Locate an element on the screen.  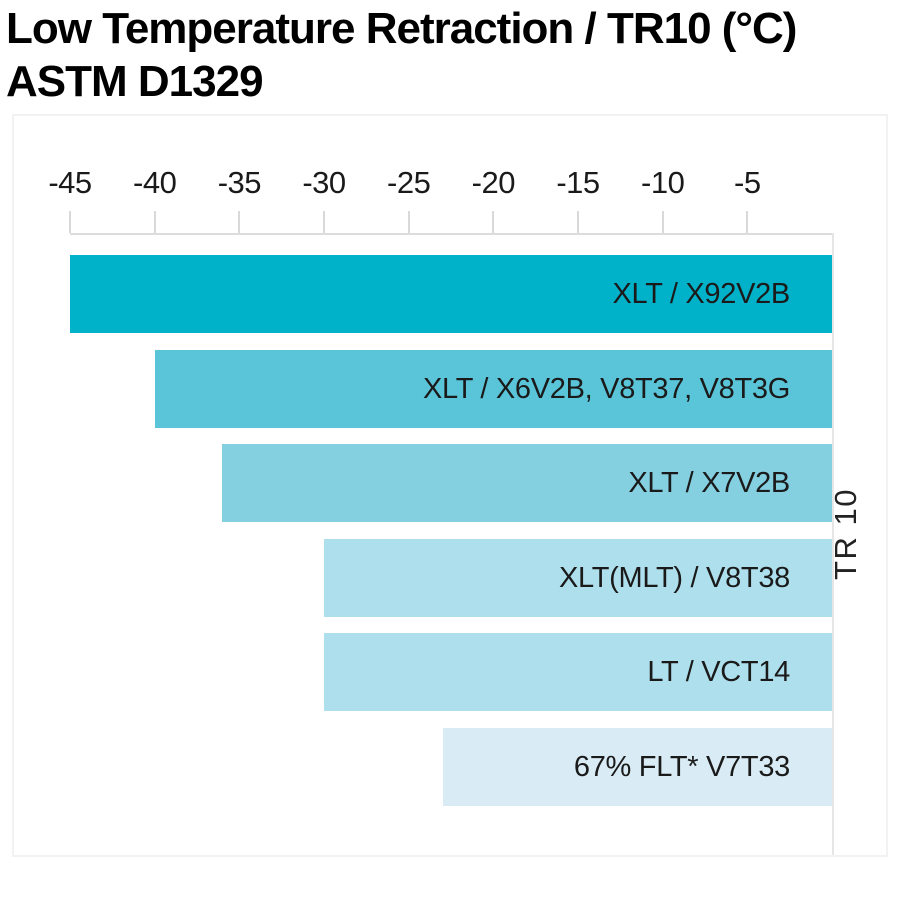
x-tick-label: -35 is located at coordinates (239, 182).